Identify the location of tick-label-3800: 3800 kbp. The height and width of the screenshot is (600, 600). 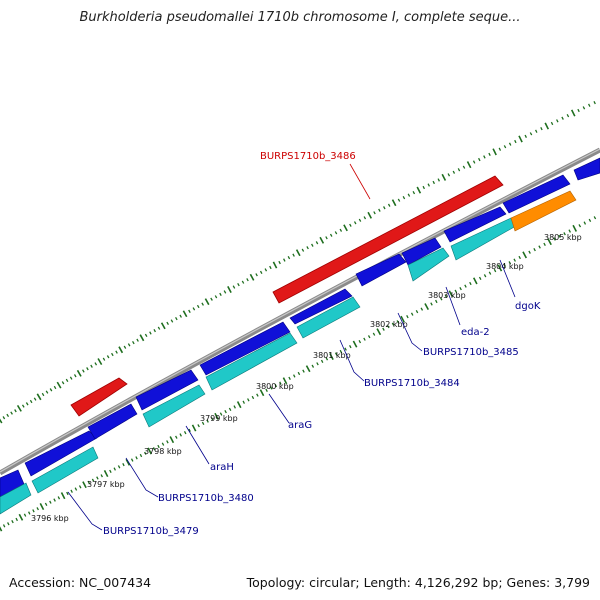
(275, 386).